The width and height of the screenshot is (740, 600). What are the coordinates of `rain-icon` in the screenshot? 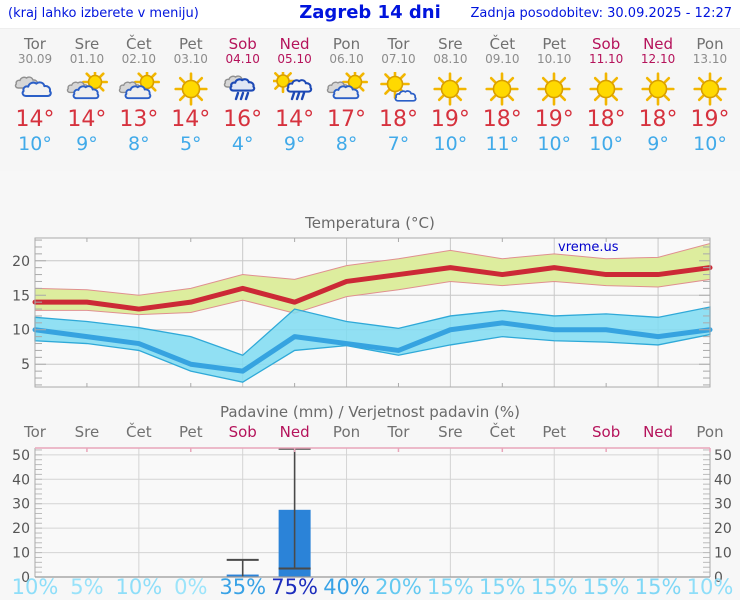 It's located at (239, 88).